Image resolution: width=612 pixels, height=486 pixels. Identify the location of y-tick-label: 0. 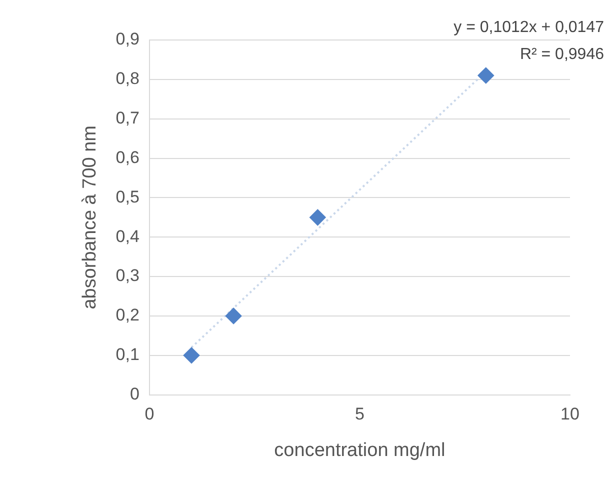
(135, 394).